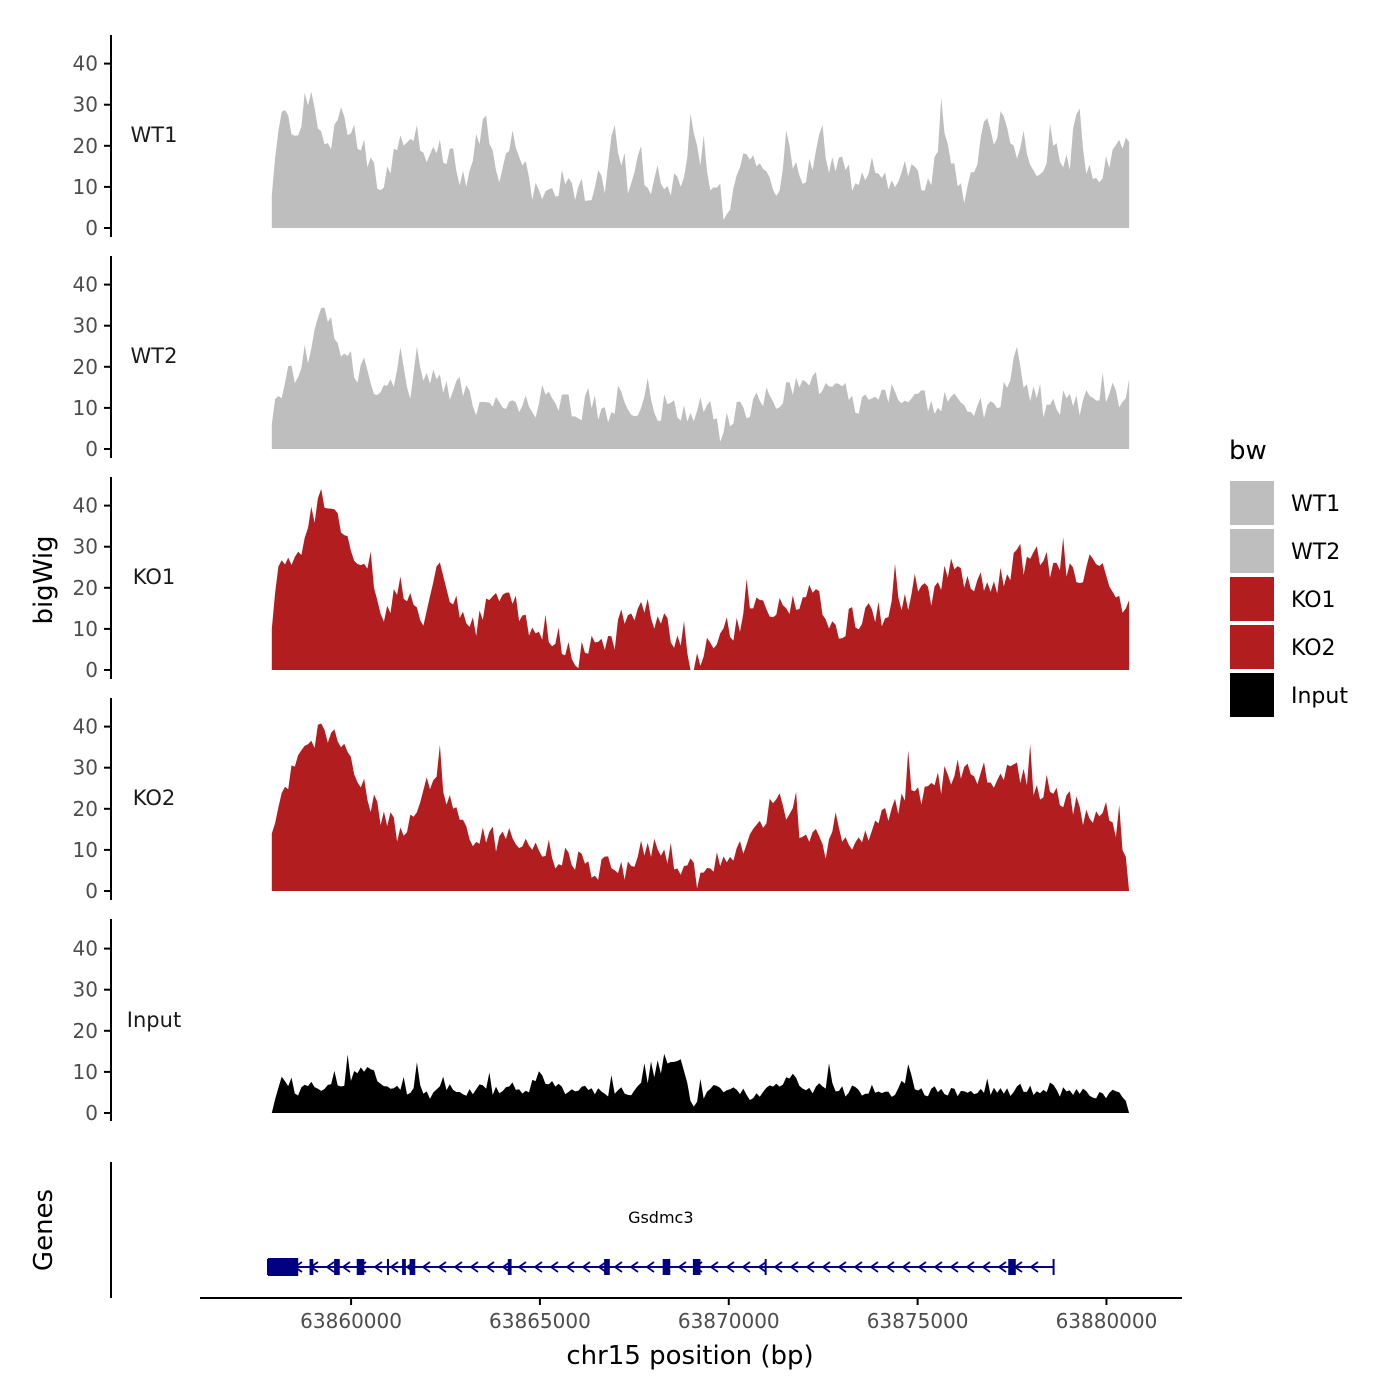 The width and height of the screenshot is (1400, 1400). I want to click on legend-title: bw, so click(1248, 451).